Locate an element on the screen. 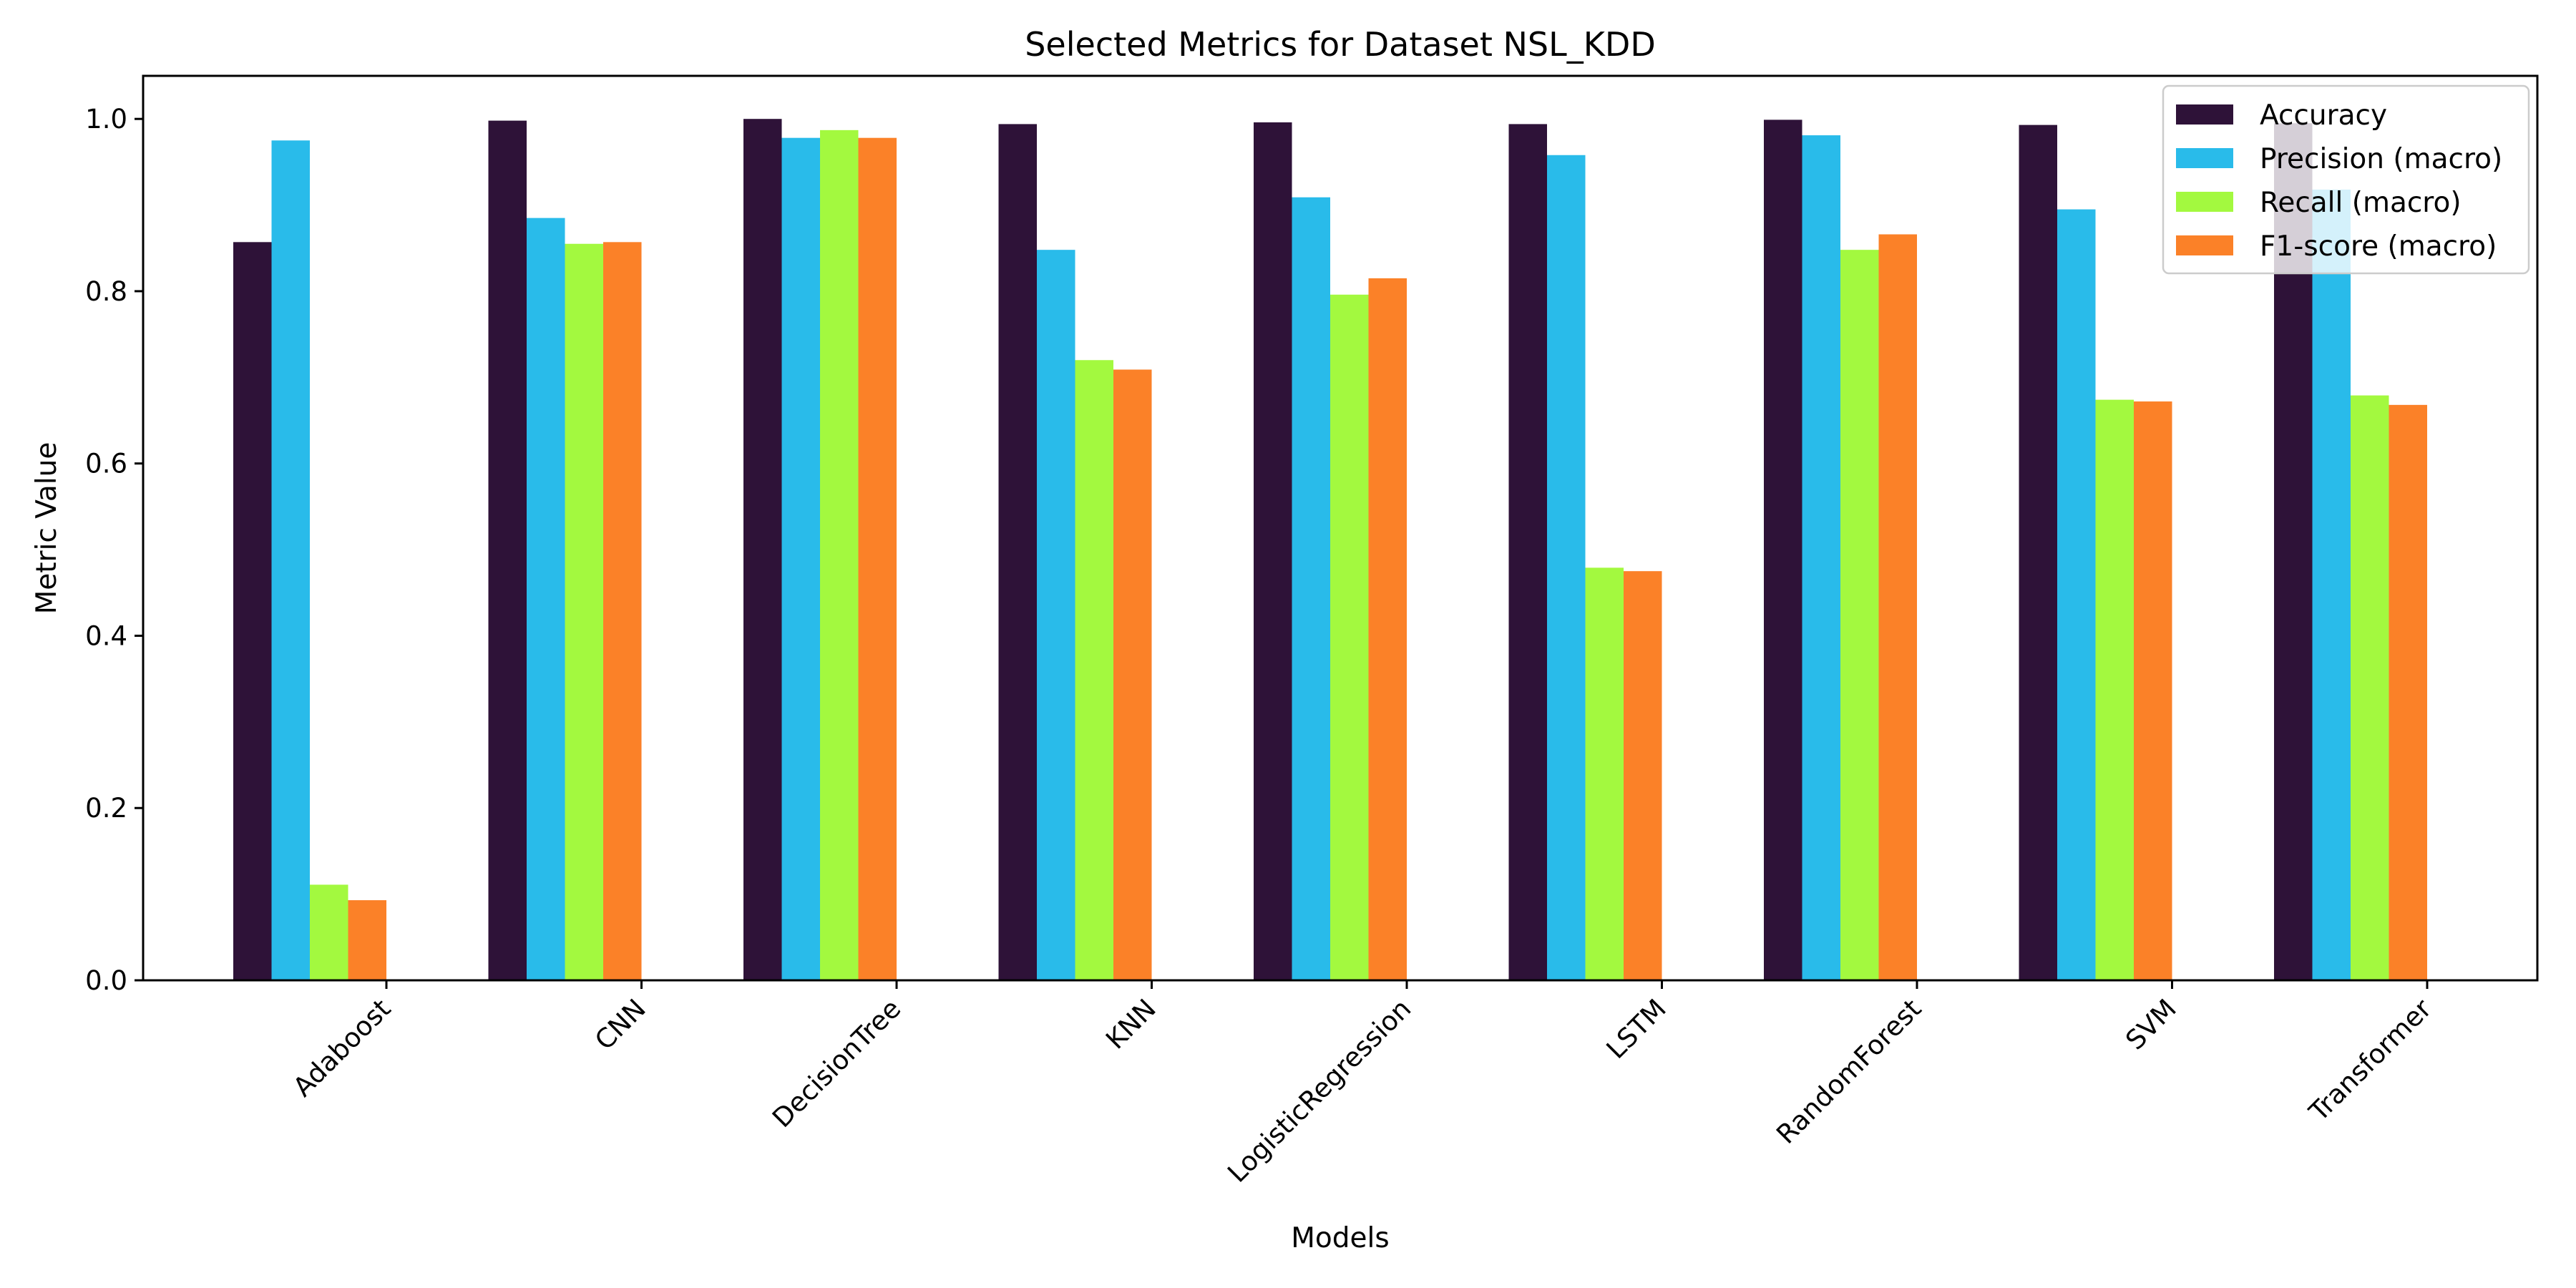 The image size is (2576, 1288). bar-Transformer-F1-score (macro) is located at coordinates (2408, 692).